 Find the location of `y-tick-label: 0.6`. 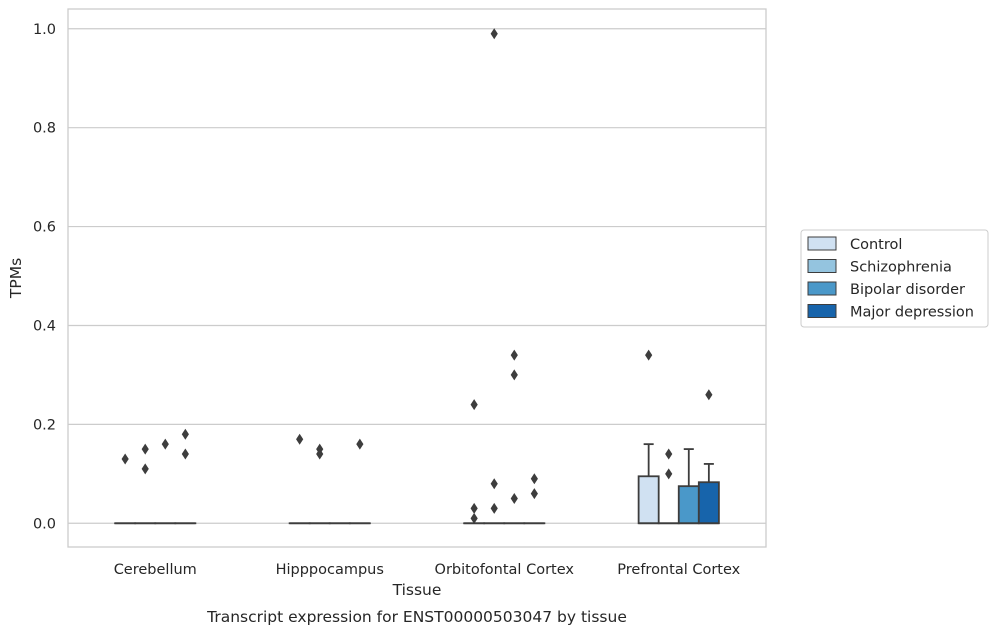

y-tick-label: 0.6 is located at coordinates (44, 228).